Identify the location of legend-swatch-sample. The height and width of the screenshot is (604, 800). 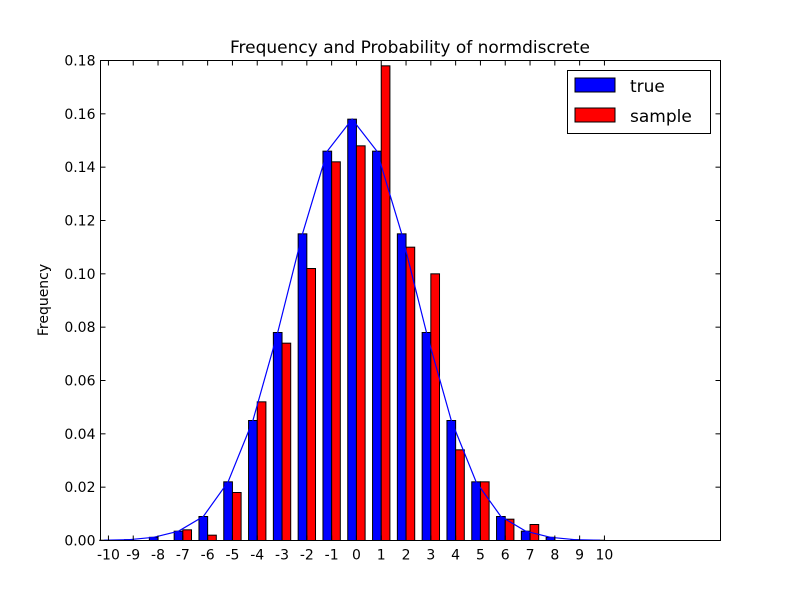
(595, 115).